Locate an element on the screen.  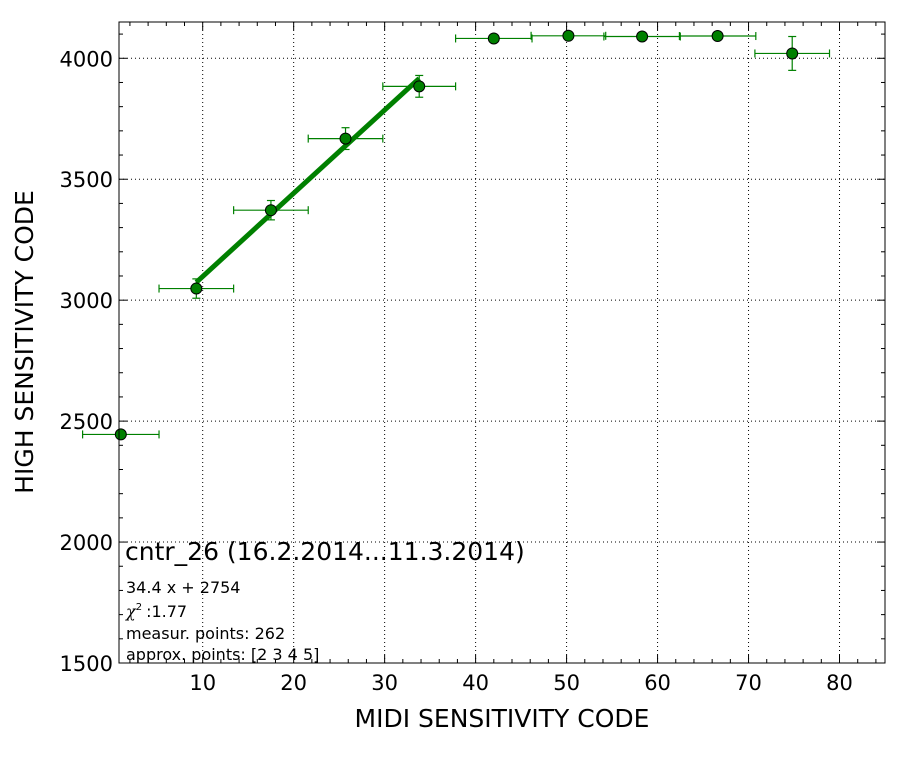
fit-equation: 34.4 x + 2754 is located at coordinates (183, 587).